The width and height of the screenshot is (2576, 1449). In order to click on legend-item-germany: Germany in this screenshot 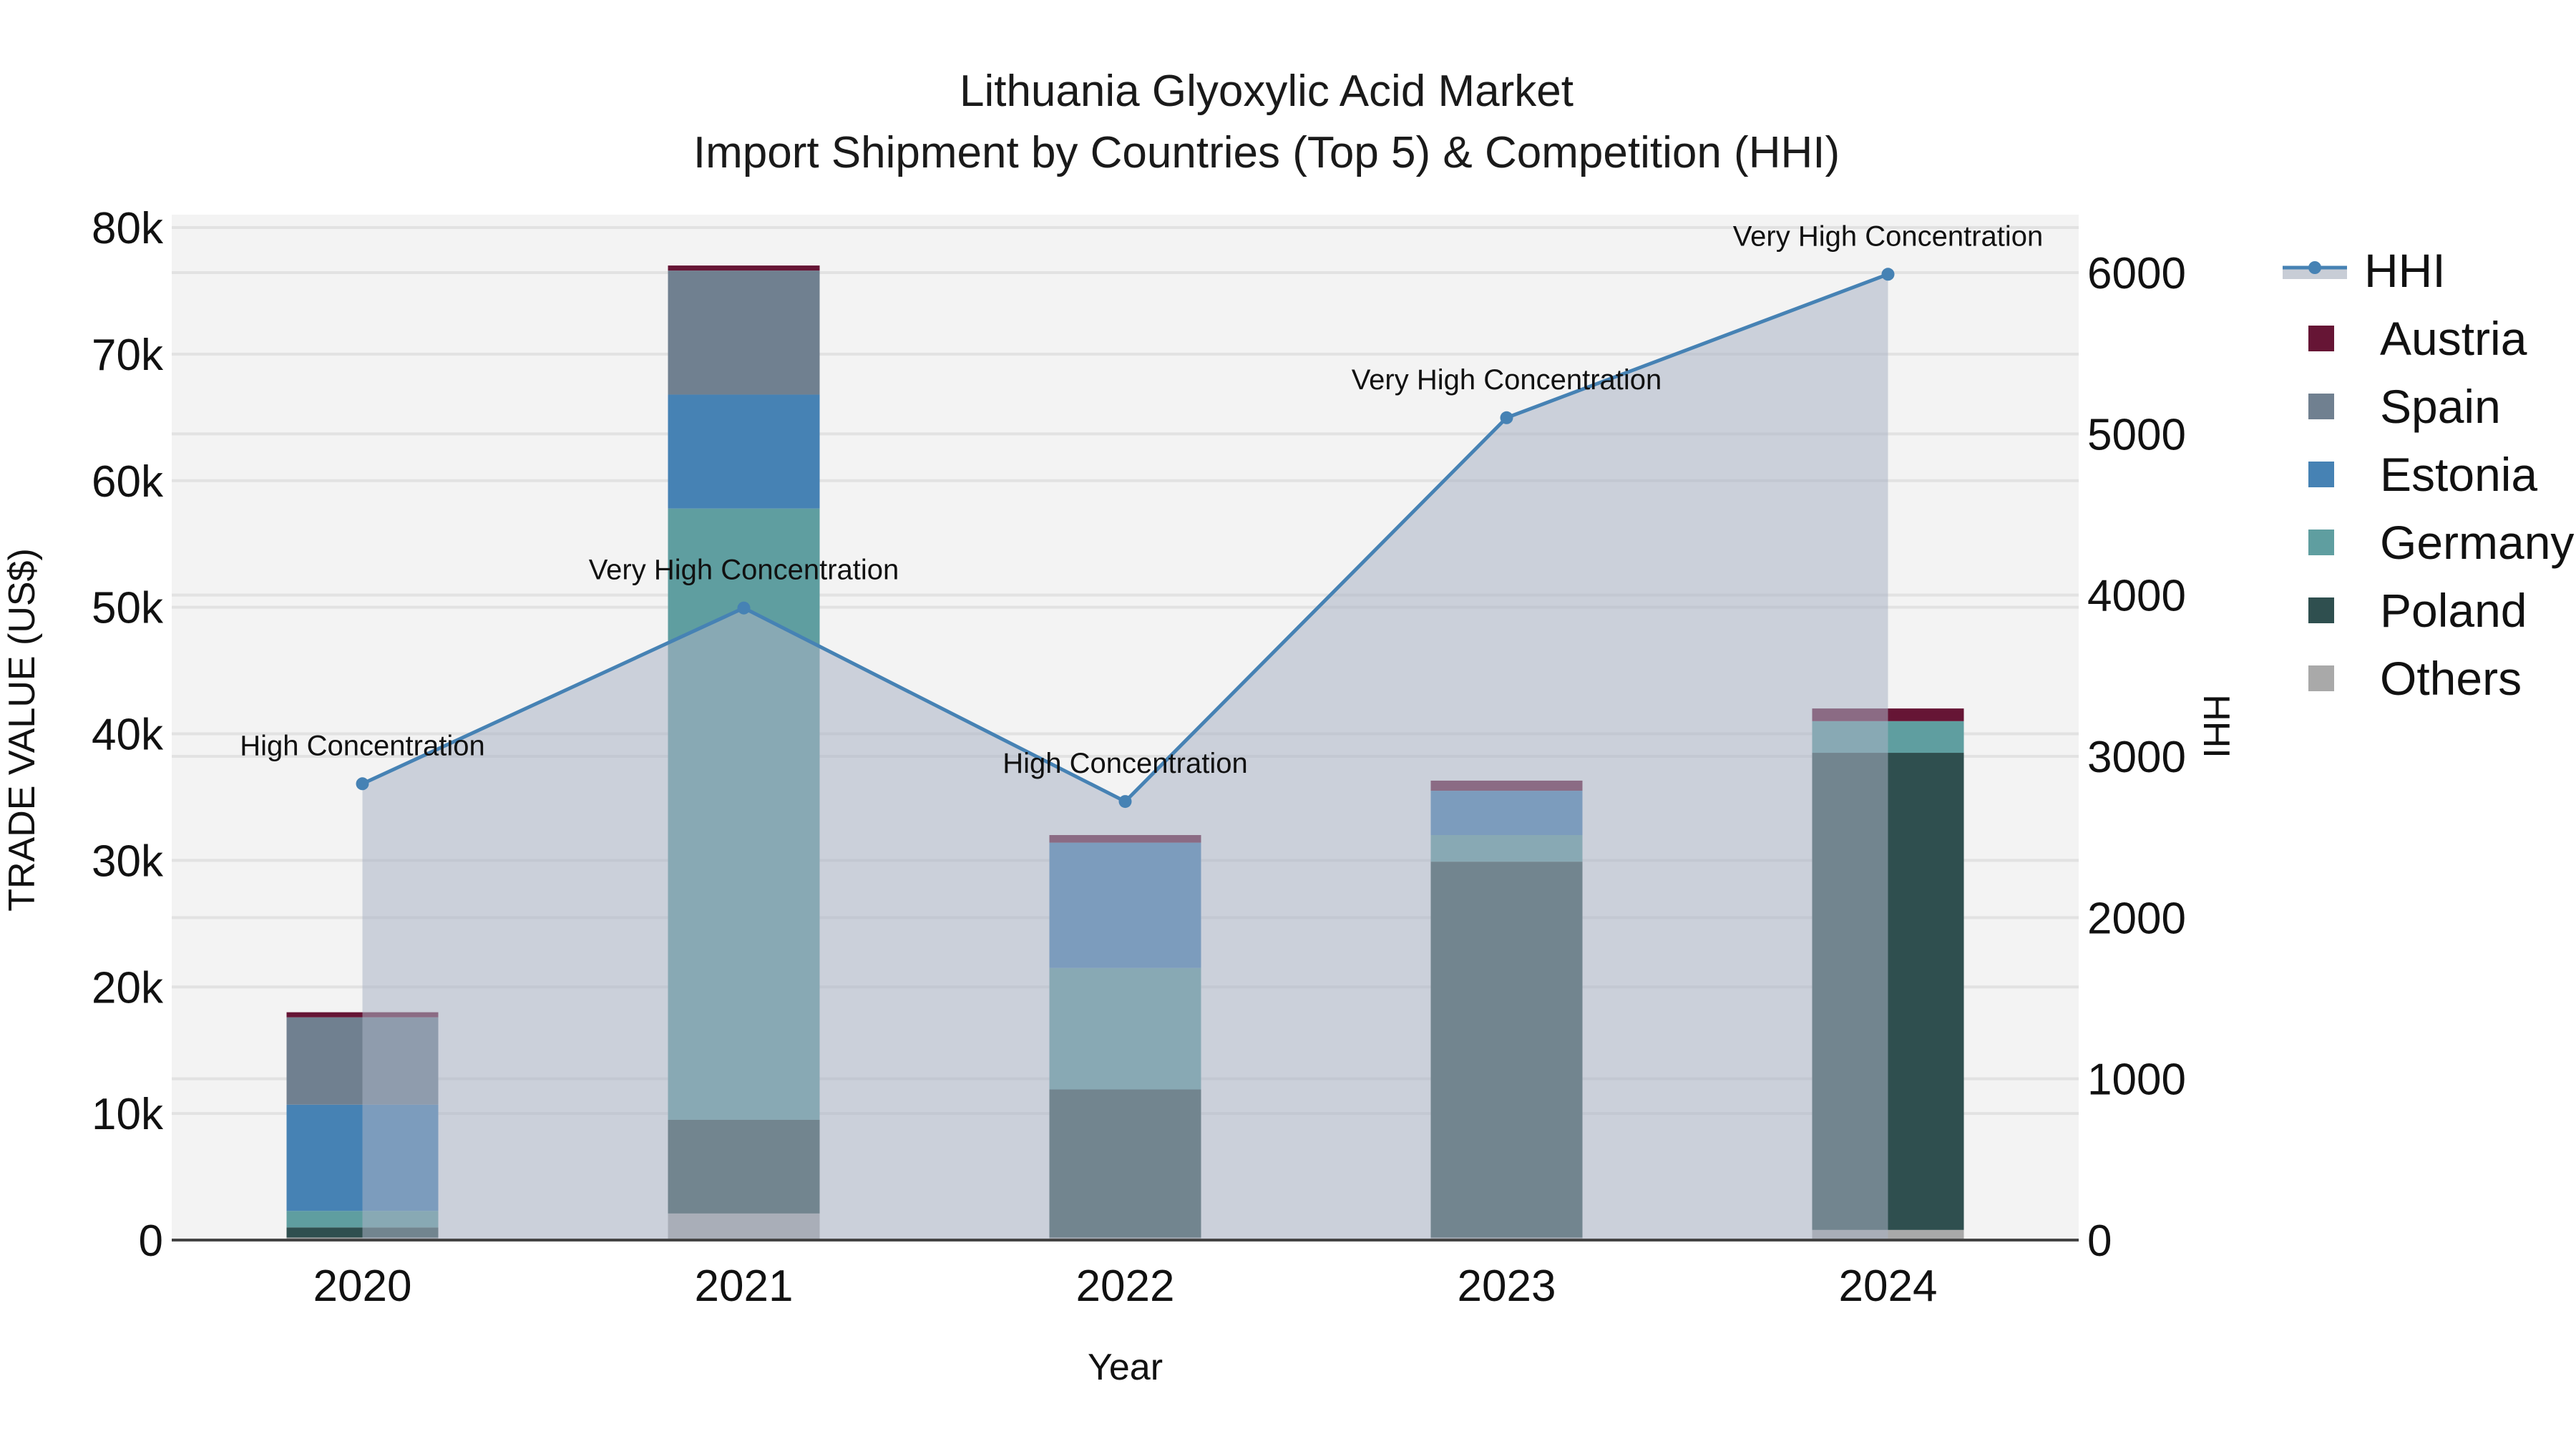, I will do `click(2428, 542)`.